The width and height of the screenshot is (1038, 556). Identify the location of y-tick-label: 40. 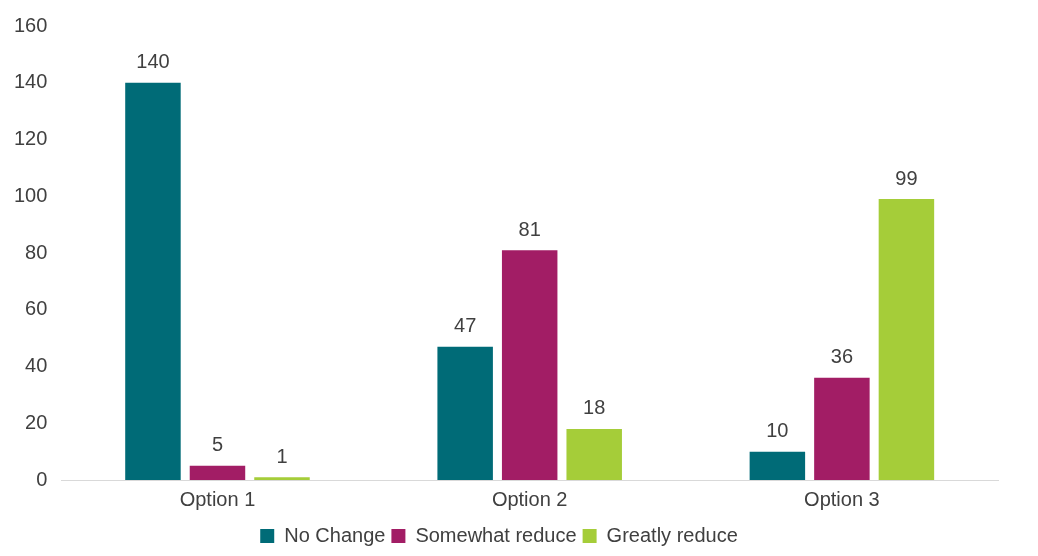
(36, 365).